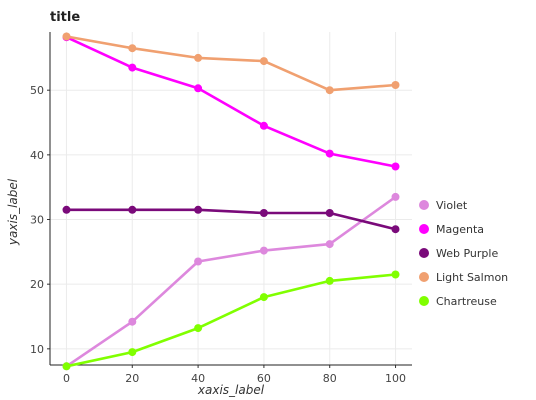  What do you see at coordinates (66, 378) in the screenshot?
I see `x-tick-label: 0` at bounding box center [66, 378].